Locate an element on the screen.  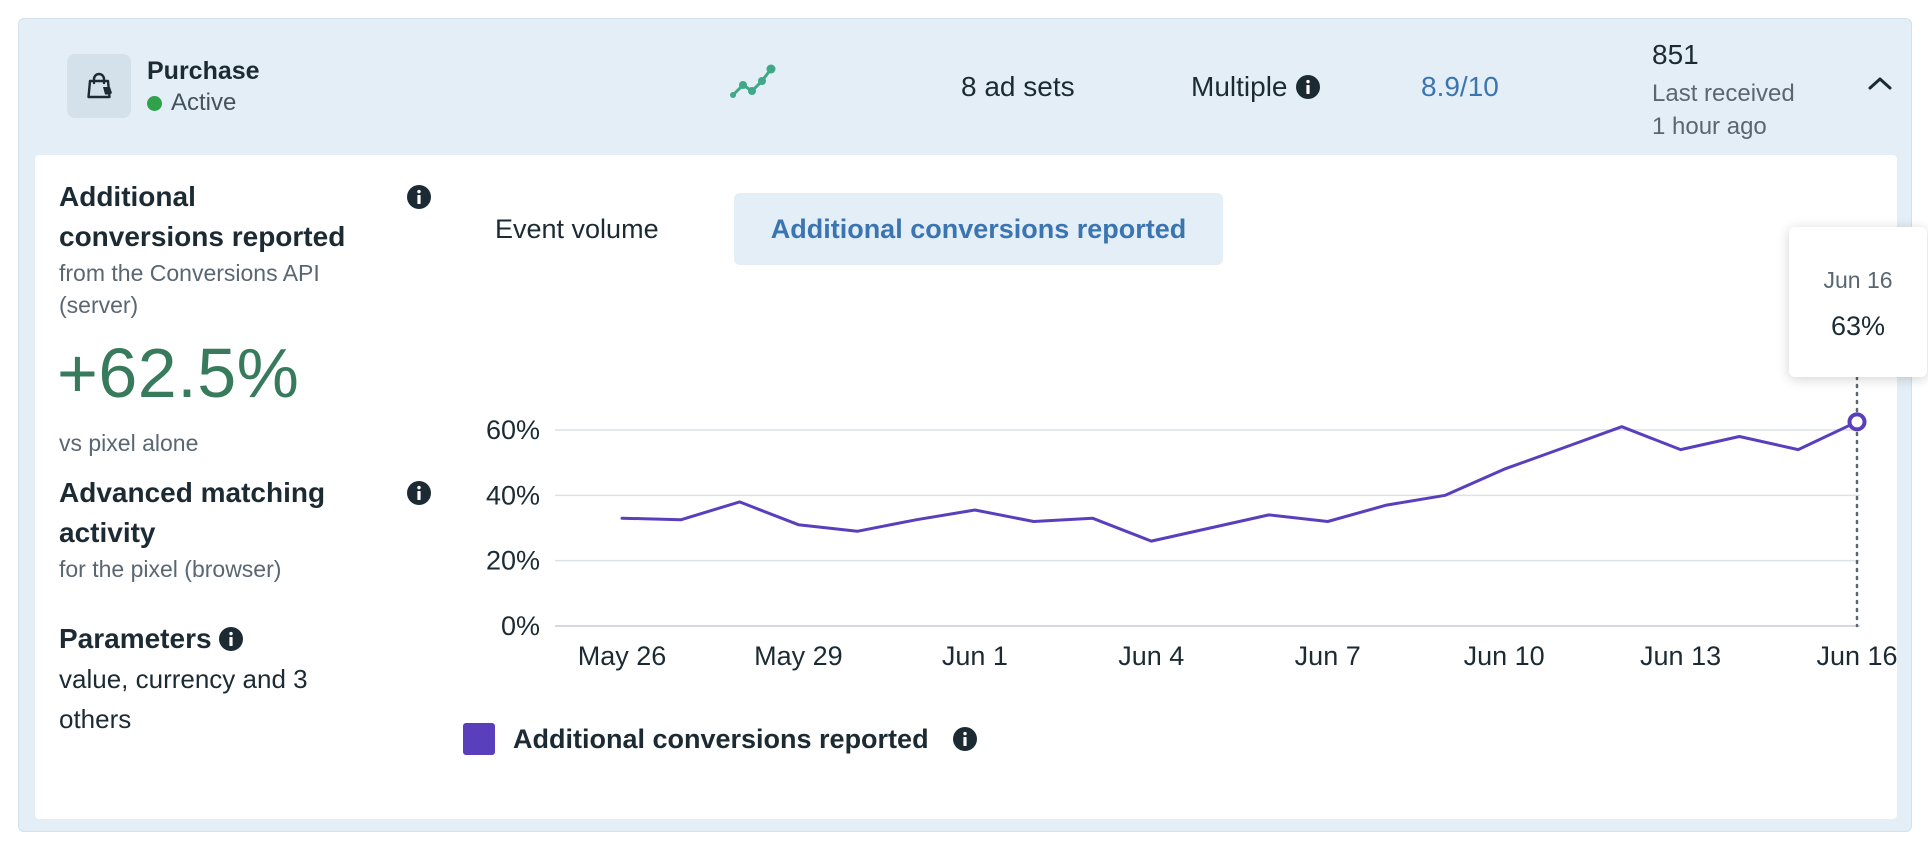
additional-conversions-title-line1: Additional is located at coordinates (127, 196).